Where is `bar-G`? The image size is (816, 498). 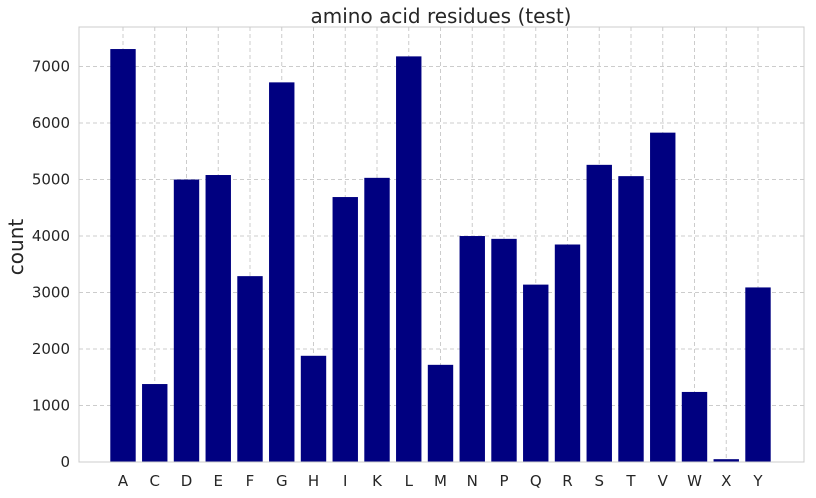
bar-G is located at coordinates (282, 272).